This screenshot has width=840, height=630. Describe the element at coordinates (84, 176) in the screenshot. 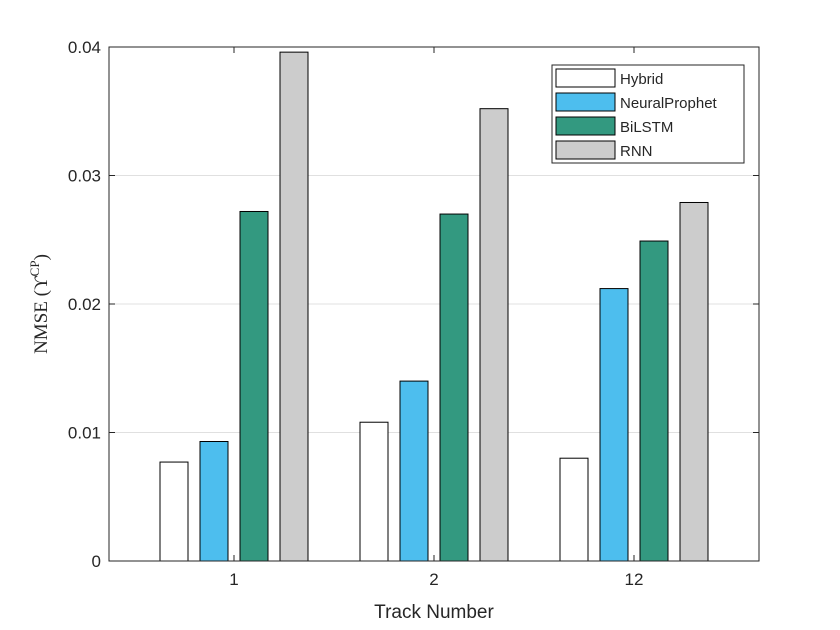

I see `y-tick-label: 0.03` at that location.